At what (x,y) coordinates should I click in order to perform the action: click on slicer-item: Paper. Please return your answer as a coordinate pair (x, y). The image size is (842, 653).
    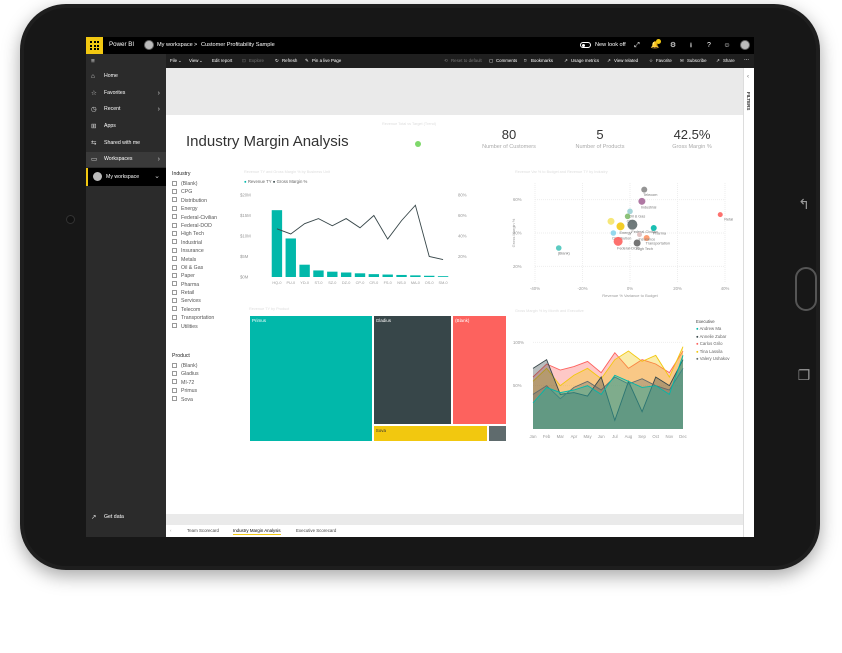
    Looking at the image, I should click on (194, 276).